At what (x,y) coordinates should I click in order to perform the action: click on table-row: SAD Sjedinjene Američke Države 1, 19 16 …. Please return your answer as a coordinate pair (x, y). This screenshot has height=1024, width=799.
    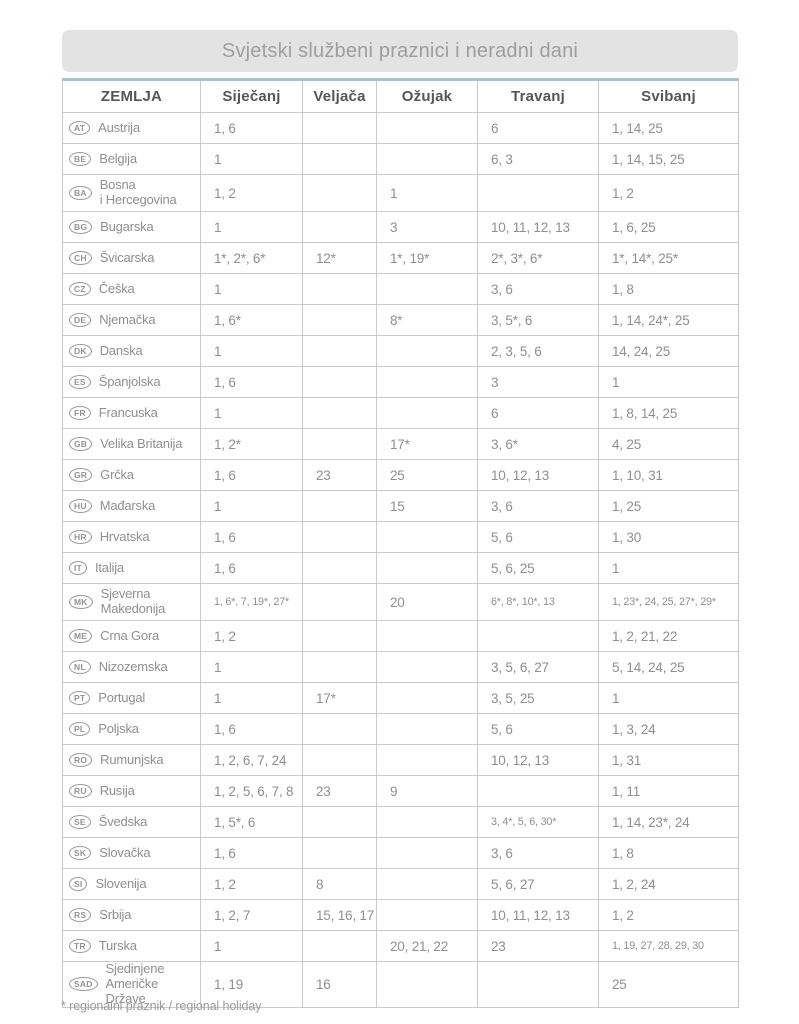
    Looking at the image, I should click on (400, 984).